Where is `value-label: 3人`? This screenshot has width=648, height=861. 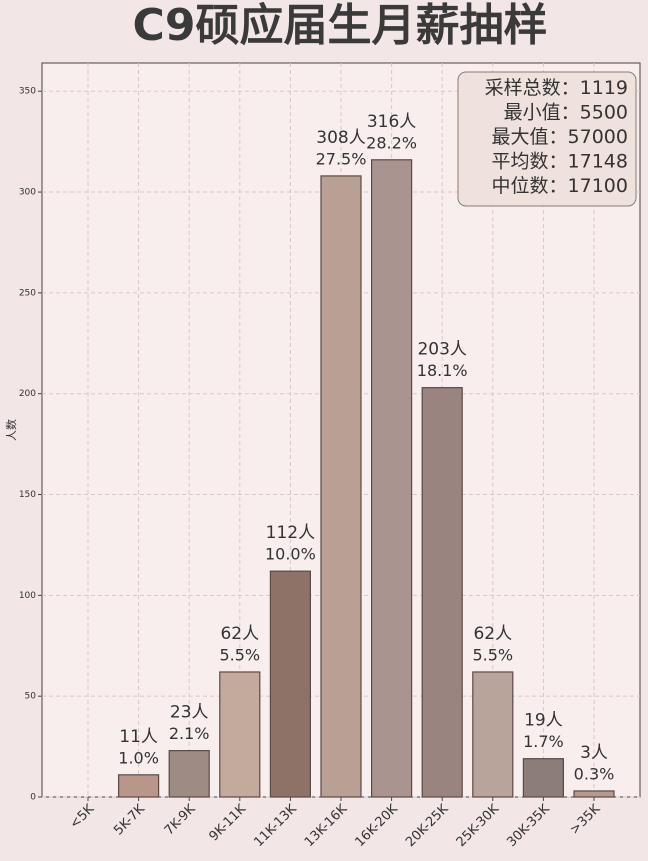 value-label: 3人 is located at coordinates (594, 753).